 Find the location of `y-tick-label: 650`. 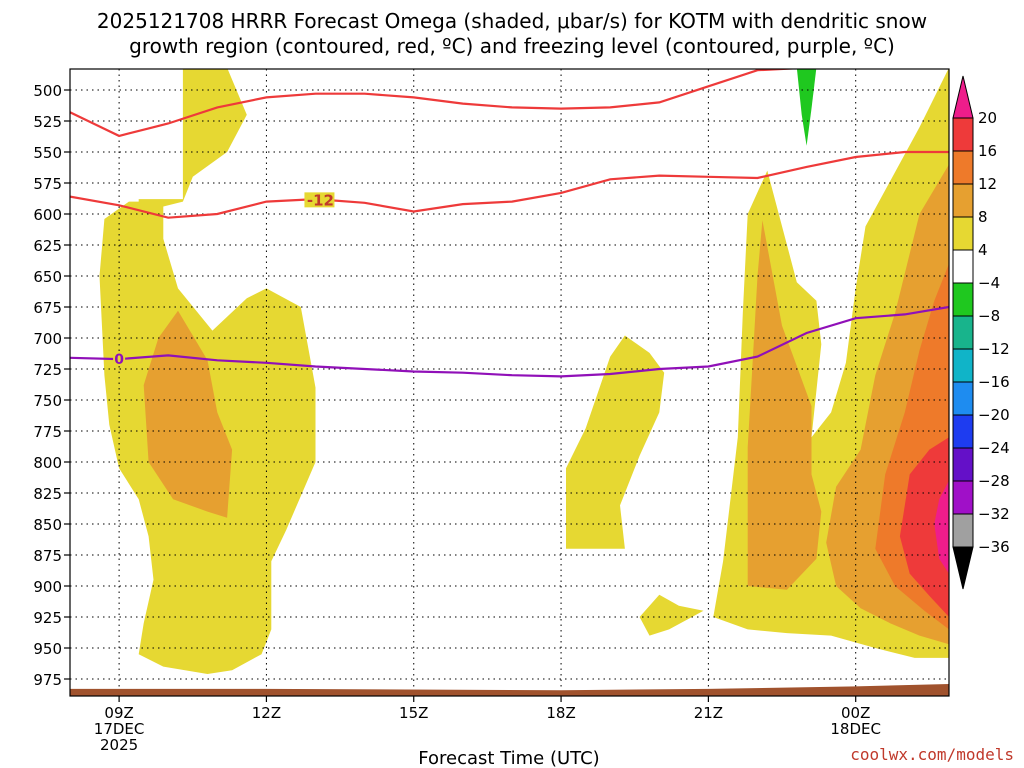

y-tick-label: 650 is located at coordinates (47, 277).